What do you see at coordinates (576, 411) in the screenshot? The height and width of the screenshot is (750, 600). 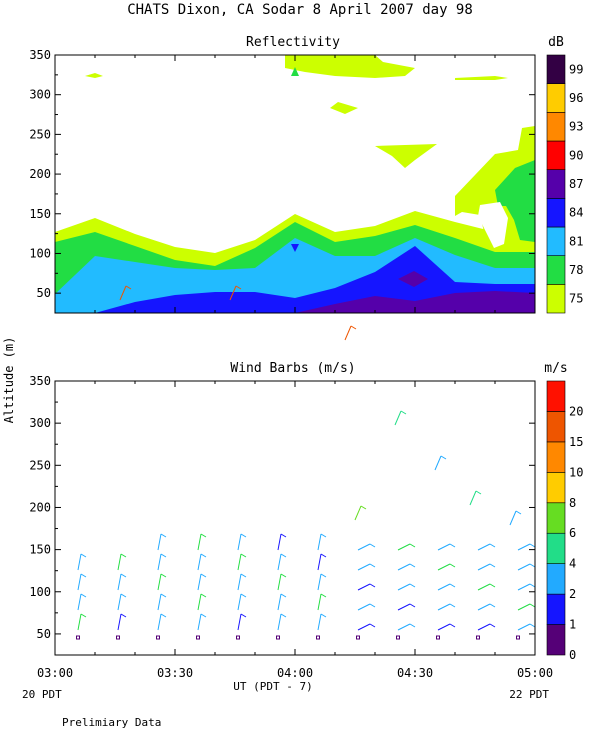 I see `wind-colorbar-label: 20` at bounding box center [576, 411].